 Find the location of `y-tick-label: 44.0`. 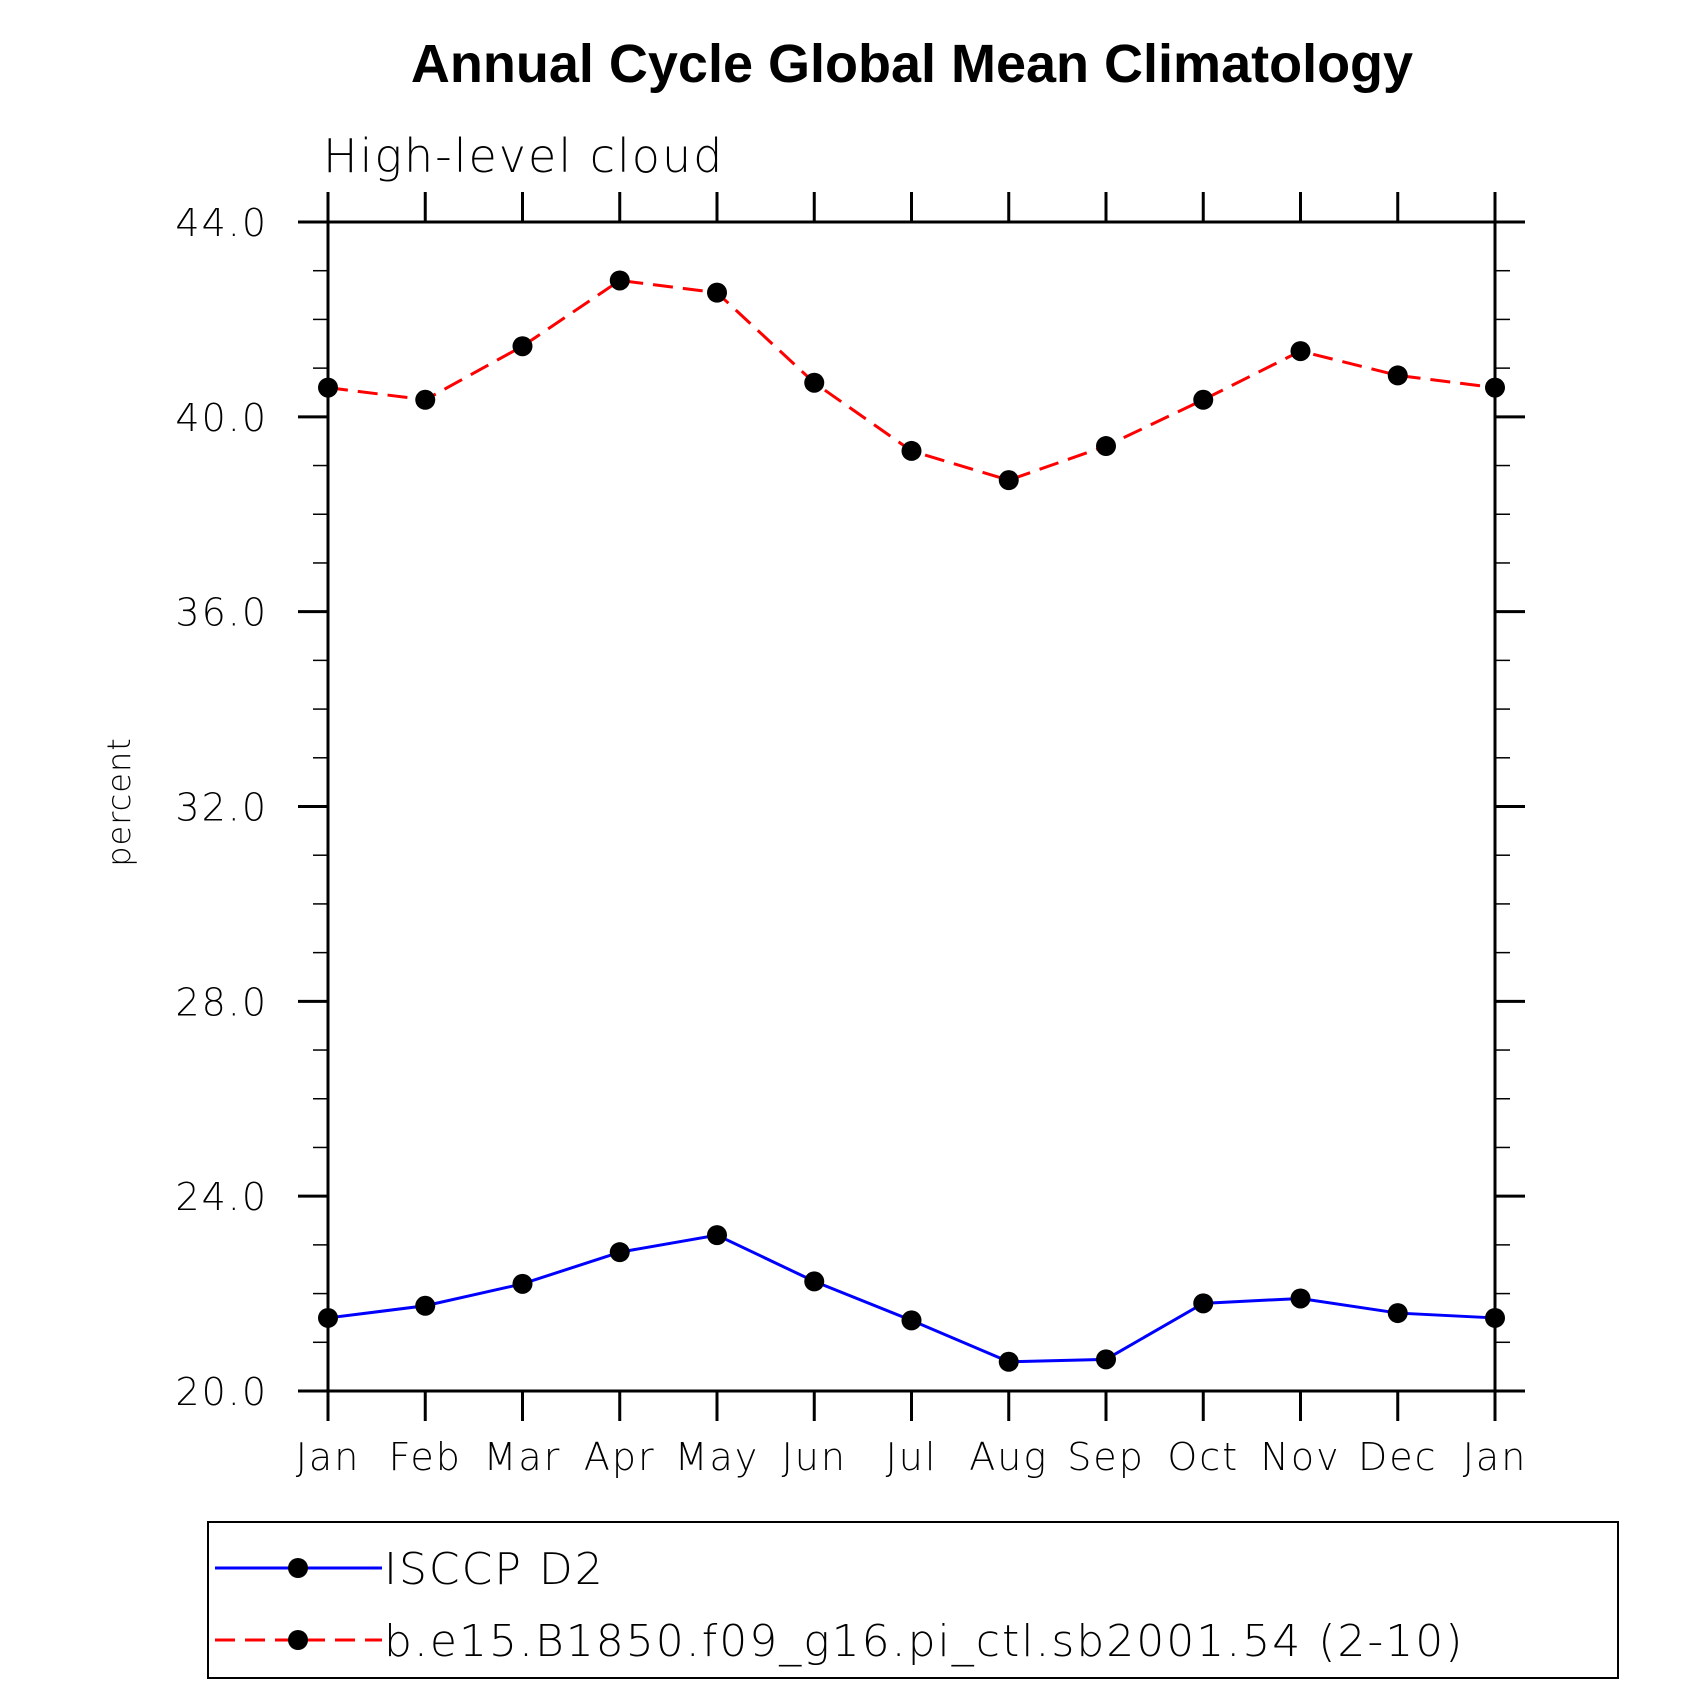

y-tick-label: 44.0 is located at coordinates (221, 223).